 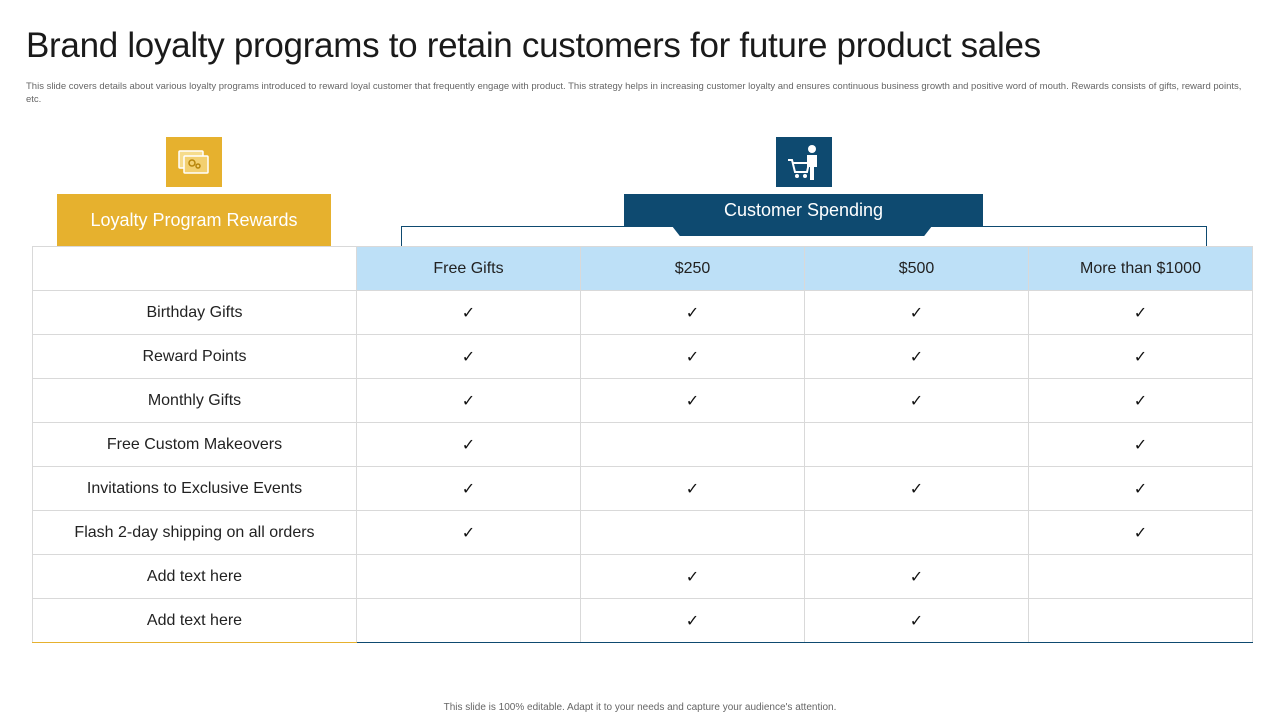 I want to click on row-label: Birthday Gifts, so click(x=194, y=312).